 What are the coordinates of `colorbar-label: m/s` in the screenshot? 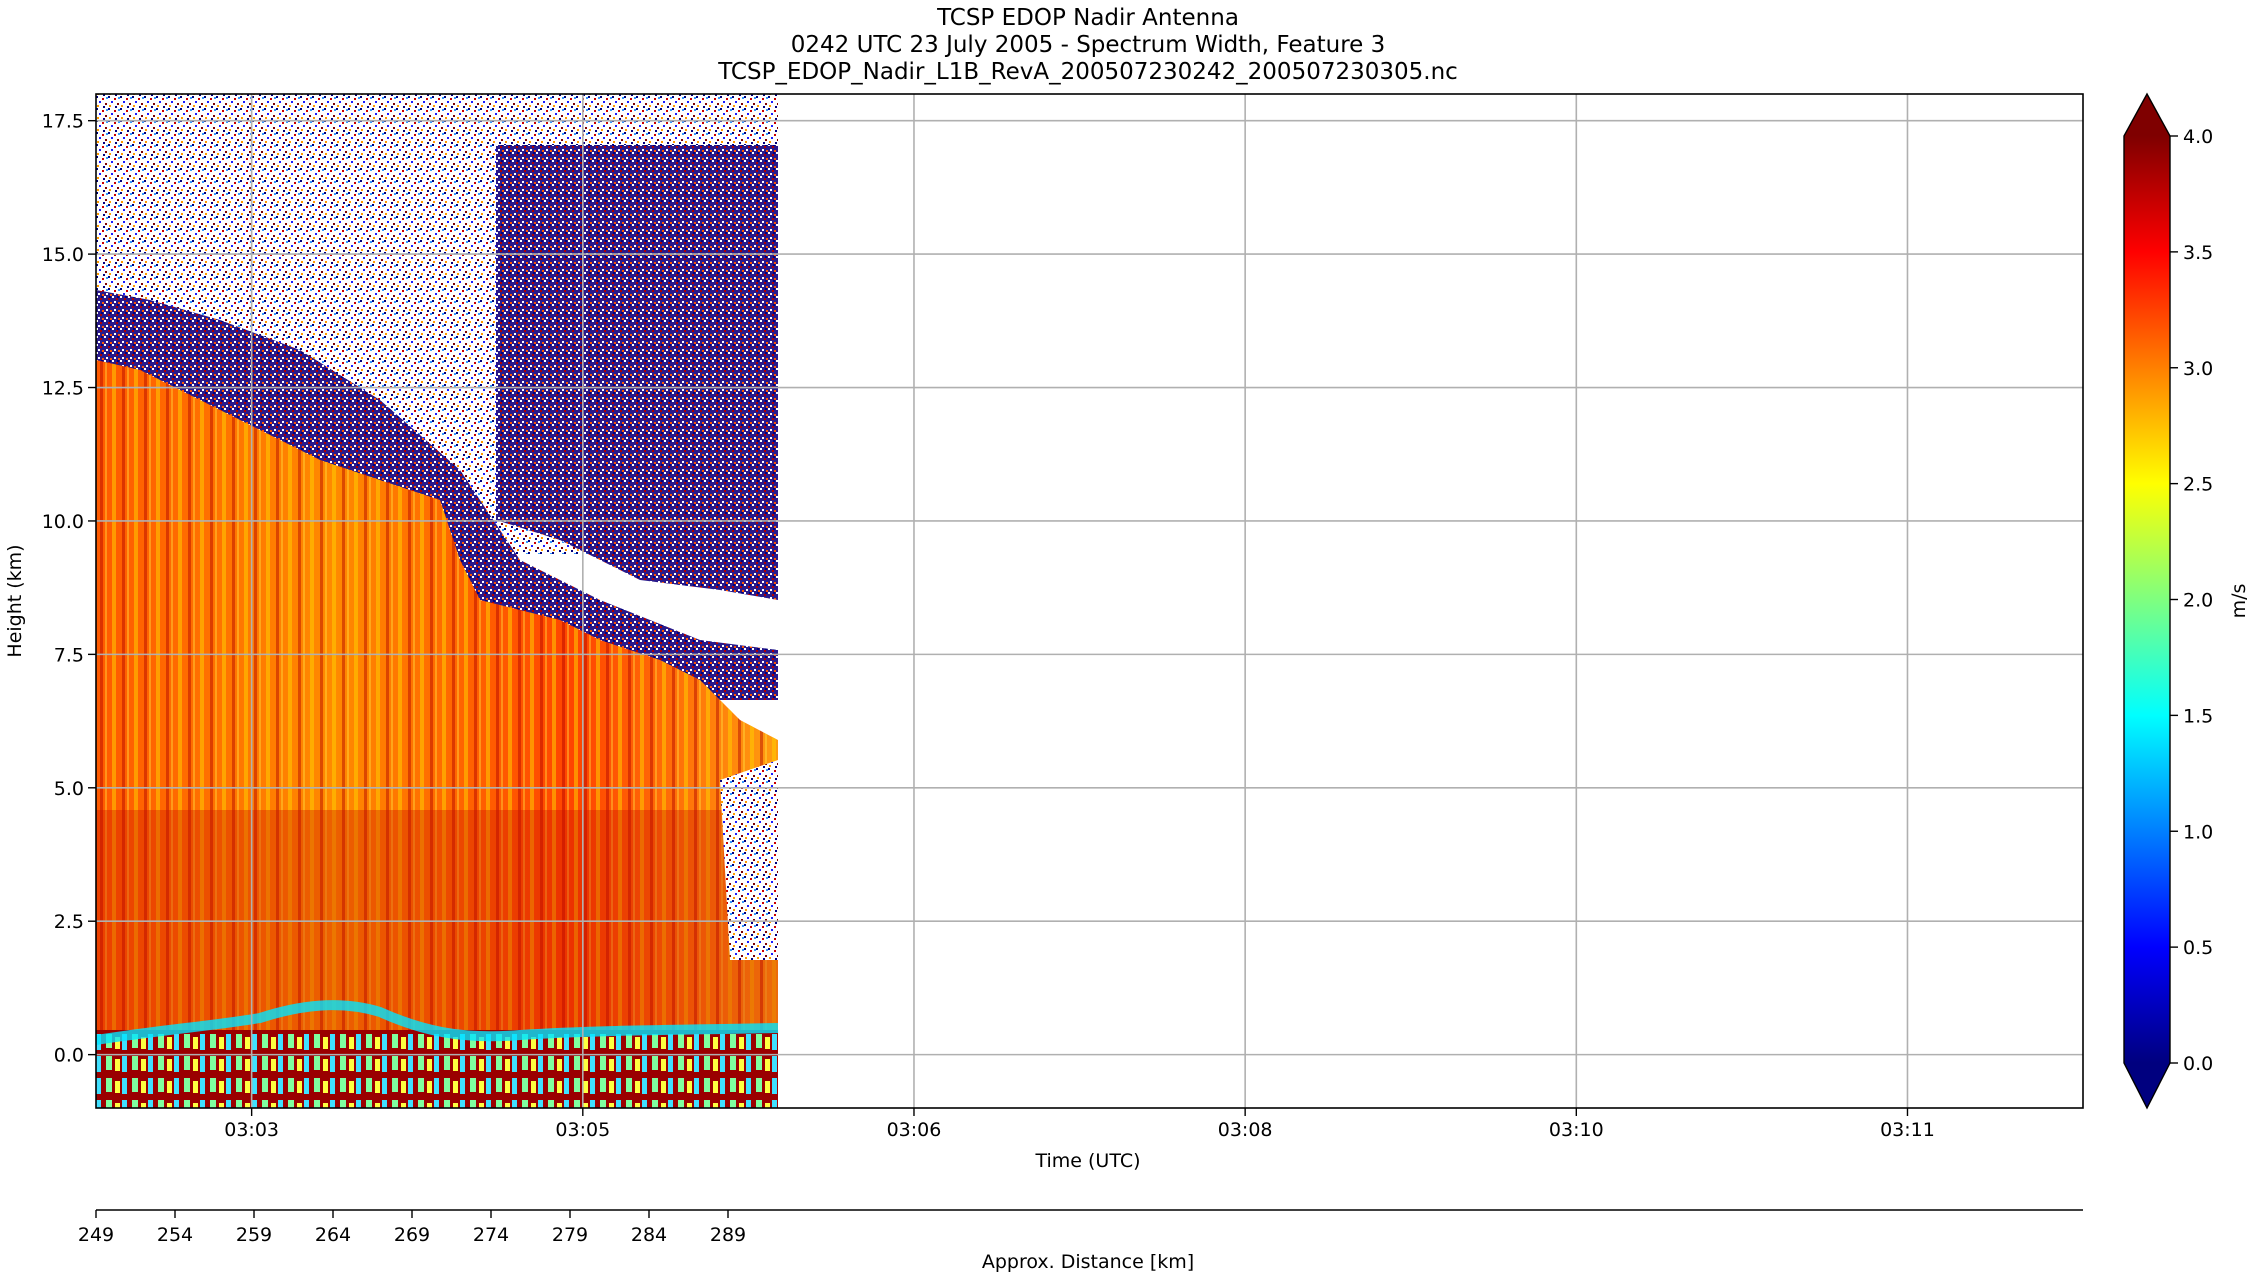 It's located at (2239, 601).